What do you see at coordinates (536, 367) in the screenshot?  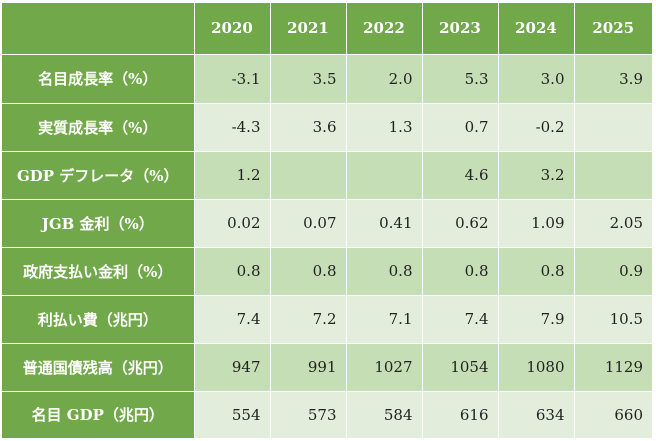 I see `value-cell: 1080` at bounding box center [536, 367].